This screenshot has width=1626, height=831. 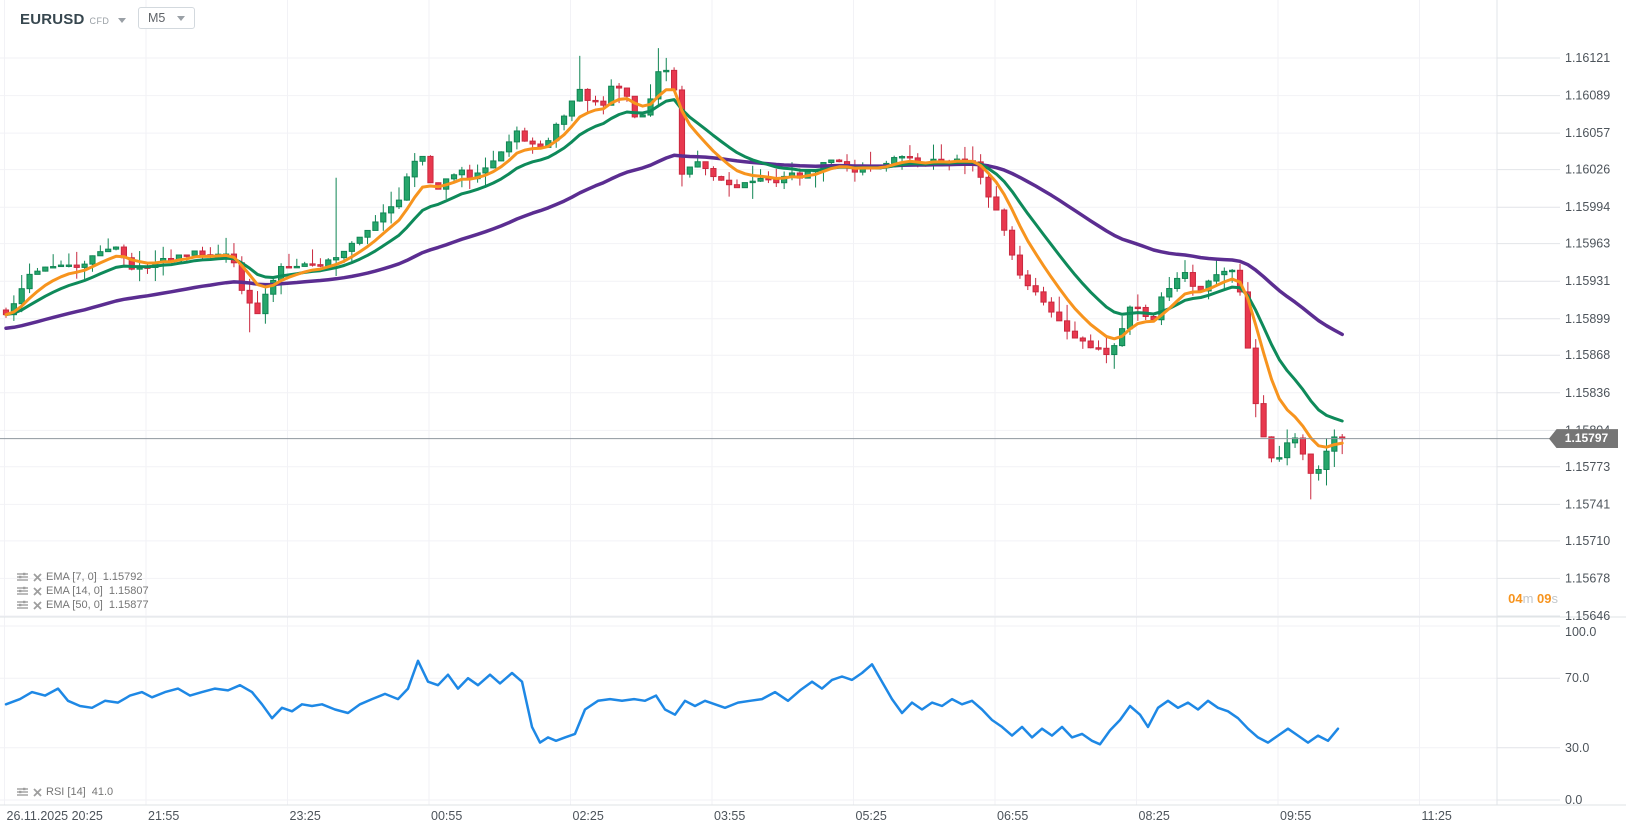 I want to click on symbol-selector: EURUSD CFD, so click(x=73, y=19).